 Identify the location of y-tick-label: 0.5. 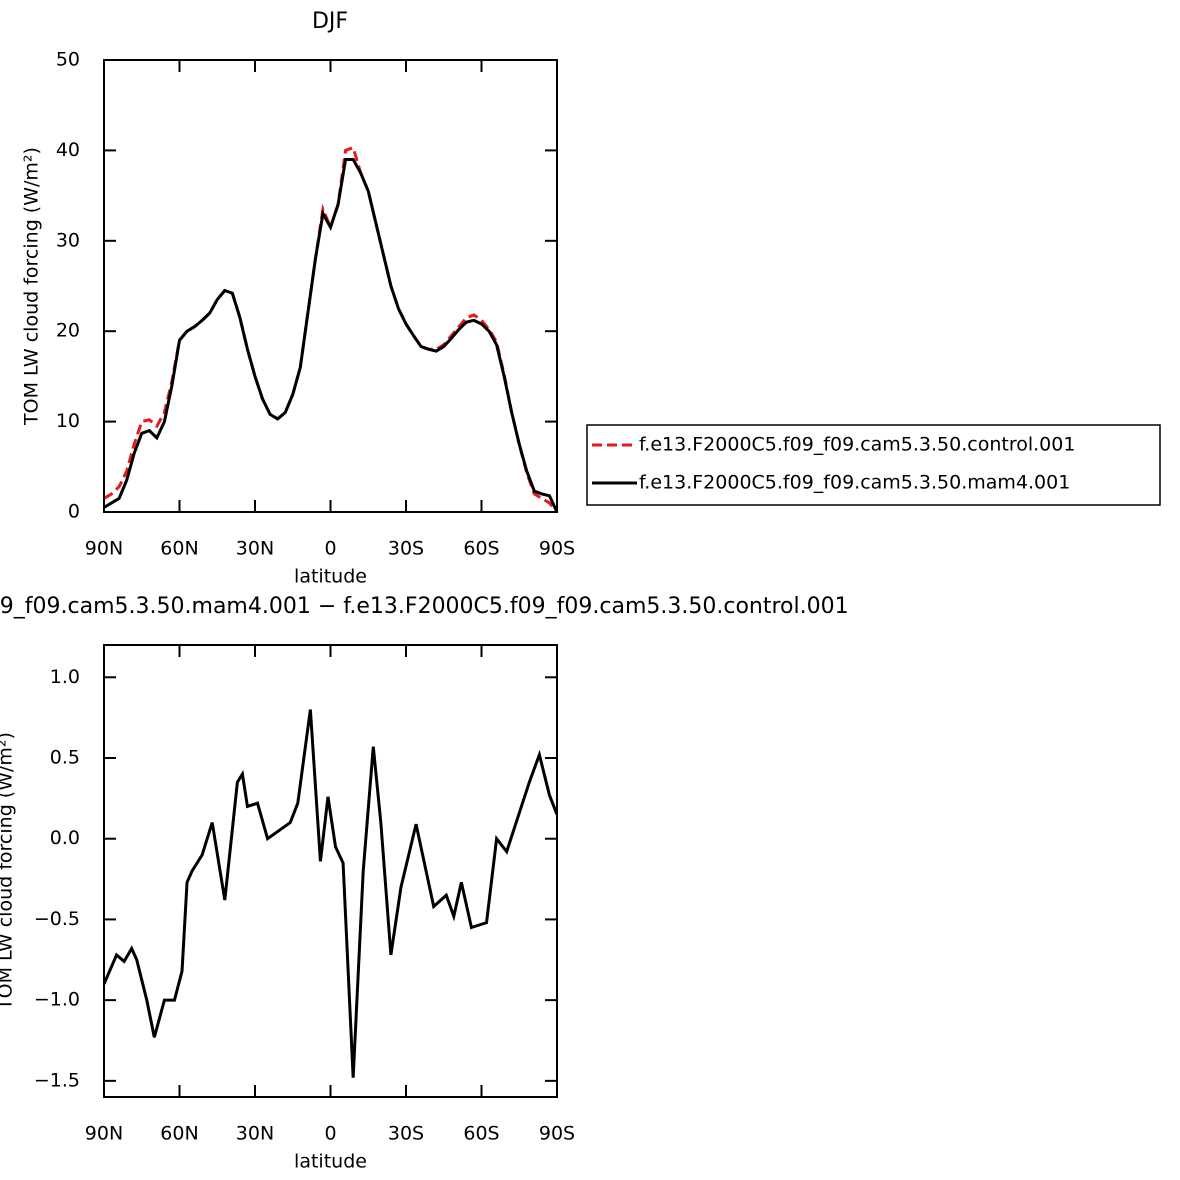
(65, 758).